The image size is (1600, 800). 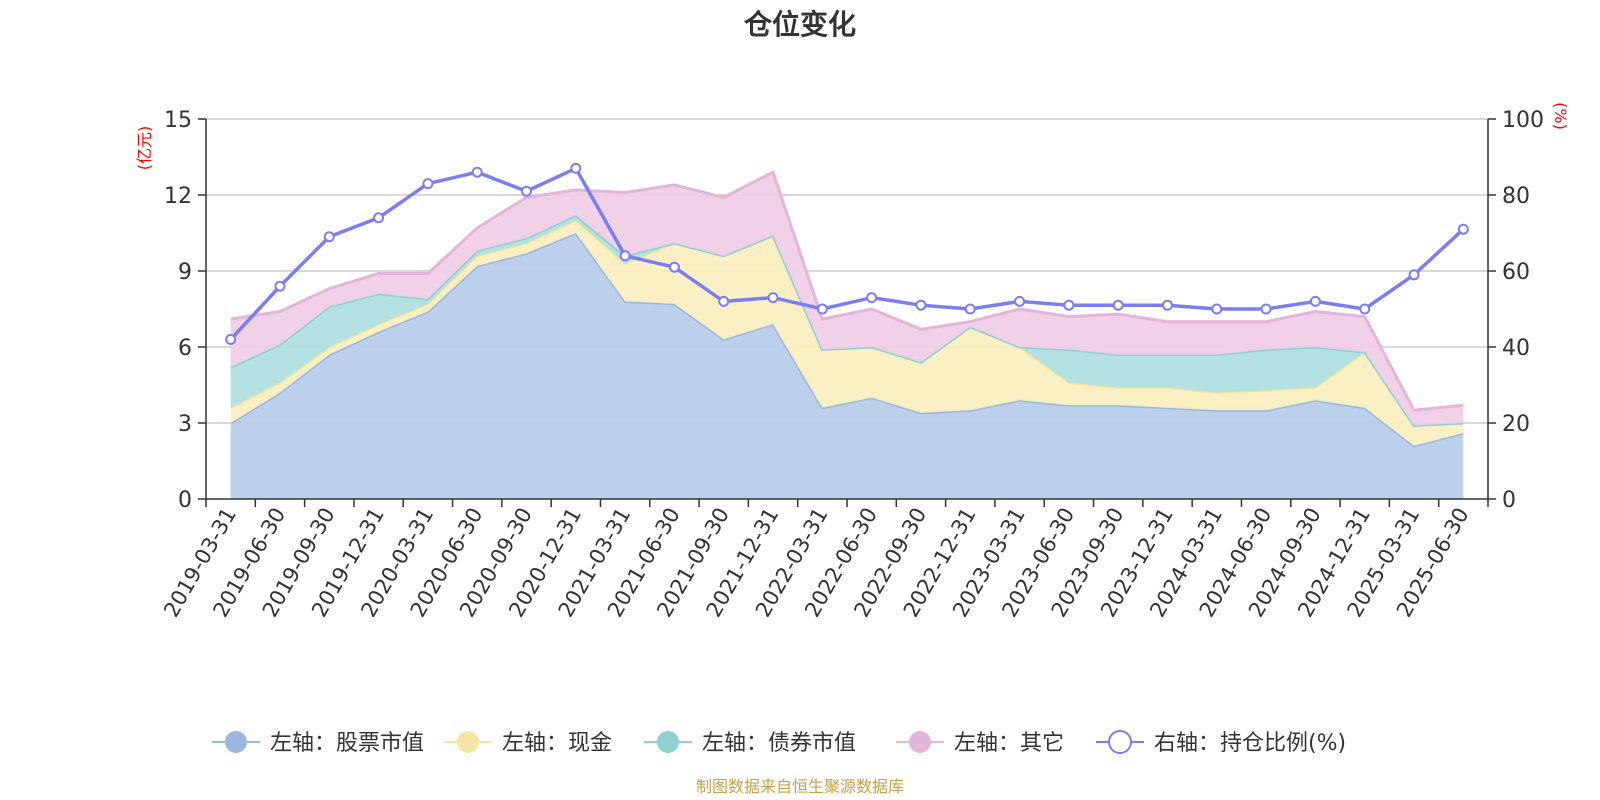 I want to click on left-tick-label: 15, so click(x=178, y=120).